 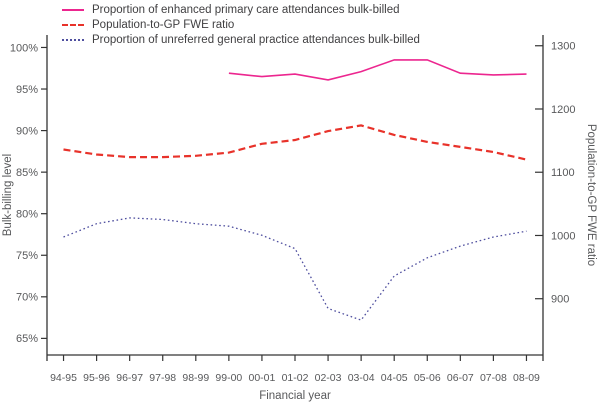 What do you see at coordinates (27, 90) in the screenshot?
I see `left-axis-tick-label: 95%` at bounding box center [27, 90].